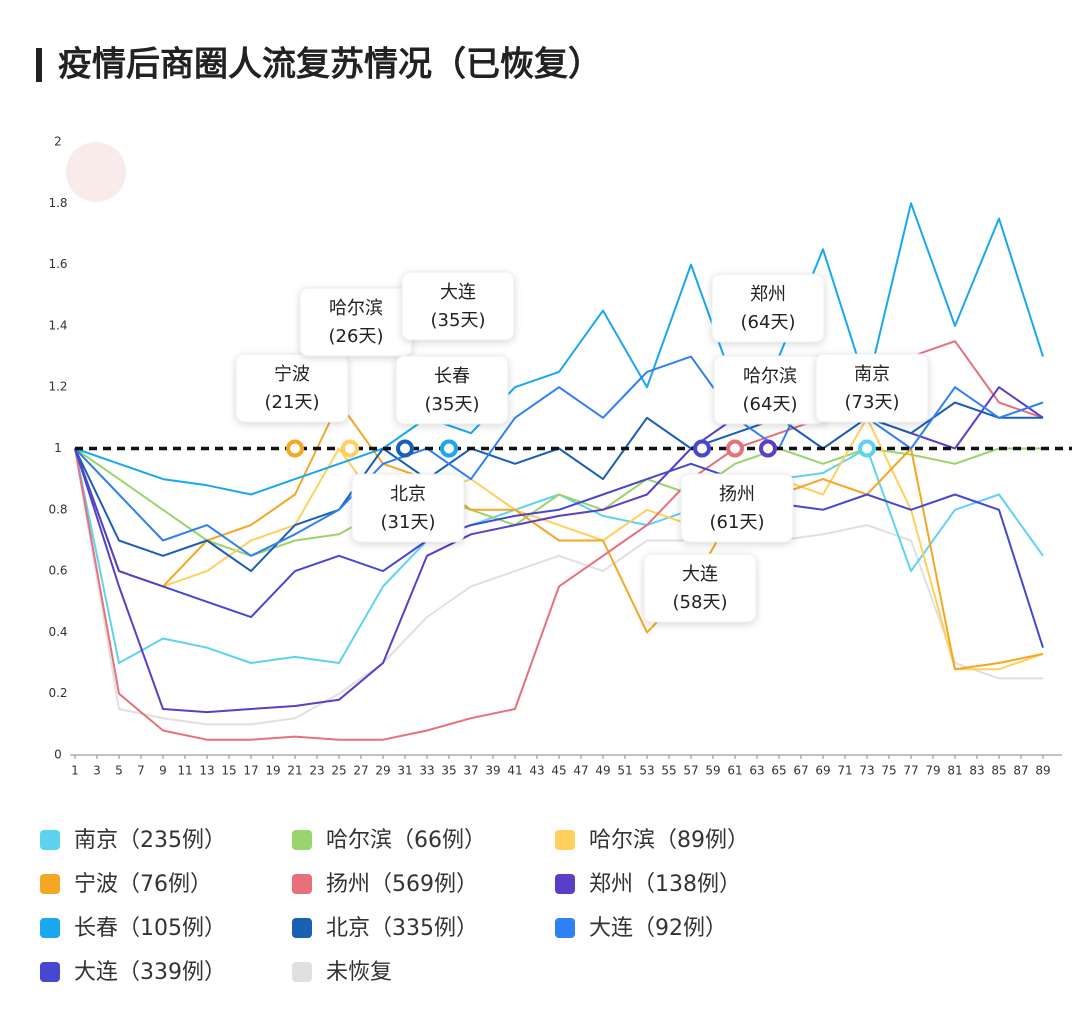 The image size is (1080, 1024). What do you see at coordinates (57, 571) in the screenshot?
I see `y-tick-label: 0.6` at bounding box center [57, 571].